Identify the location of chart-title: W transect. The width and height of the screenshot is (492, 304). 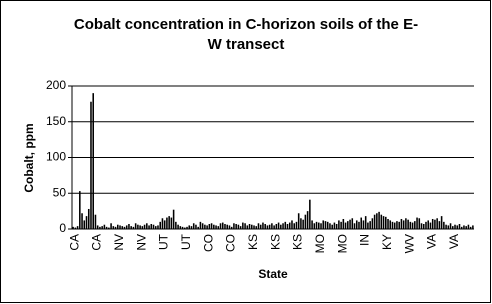
(246, 44).